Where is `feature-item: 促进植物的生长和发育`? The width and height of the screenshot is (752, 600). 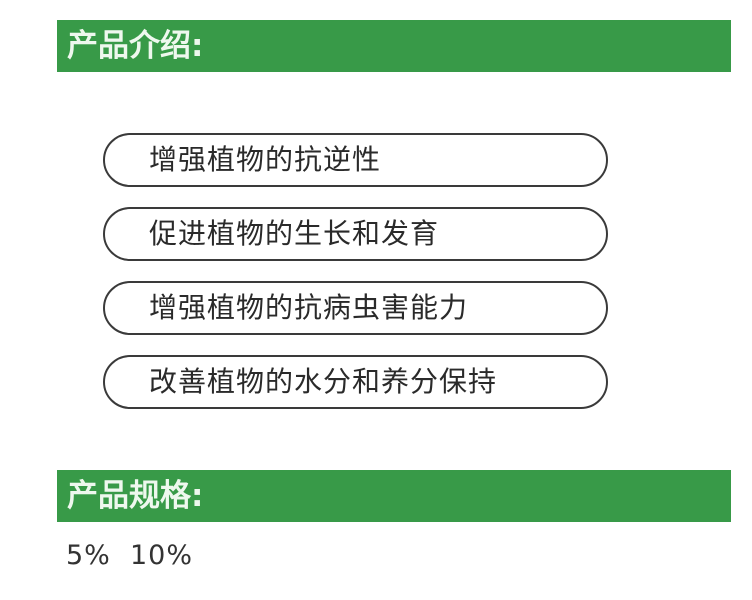
feature-item: 促进植物的生长和发育 is located at coordinates (355, 234).